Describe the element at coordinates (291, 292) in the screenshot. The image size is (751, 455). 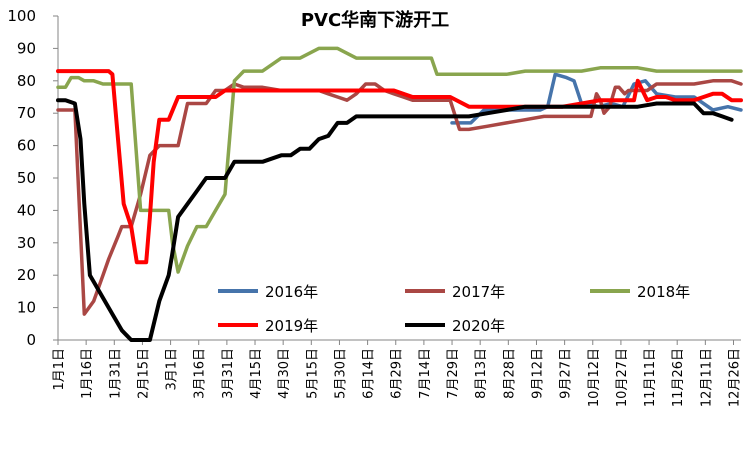
I see `legend-label: 2016年` at that location.